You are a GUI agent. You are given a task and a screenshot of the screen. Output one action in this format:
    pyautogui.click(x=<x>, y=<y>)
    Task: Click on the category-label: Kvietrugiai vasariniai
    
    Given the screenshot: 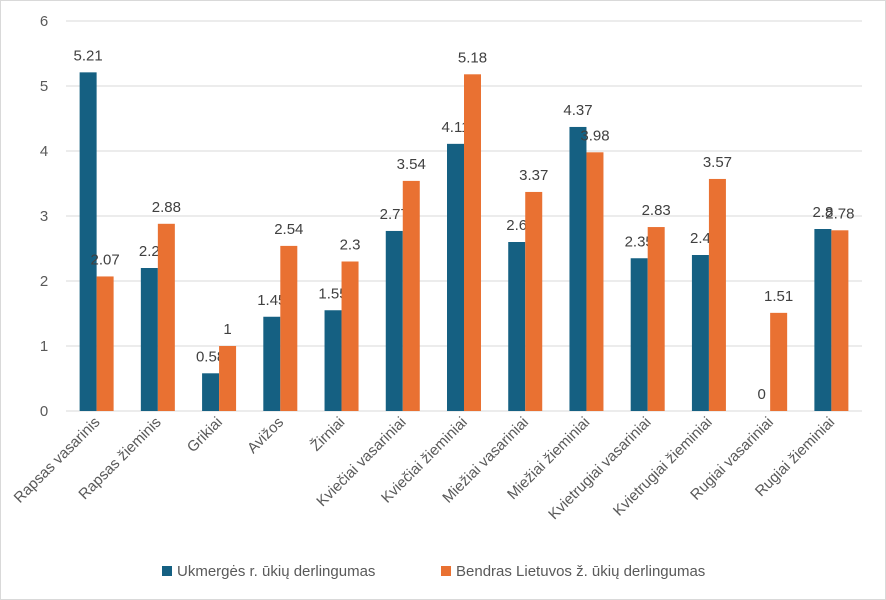 What is the action you would take?
    pyautogui.click(x=599, y=468)
    